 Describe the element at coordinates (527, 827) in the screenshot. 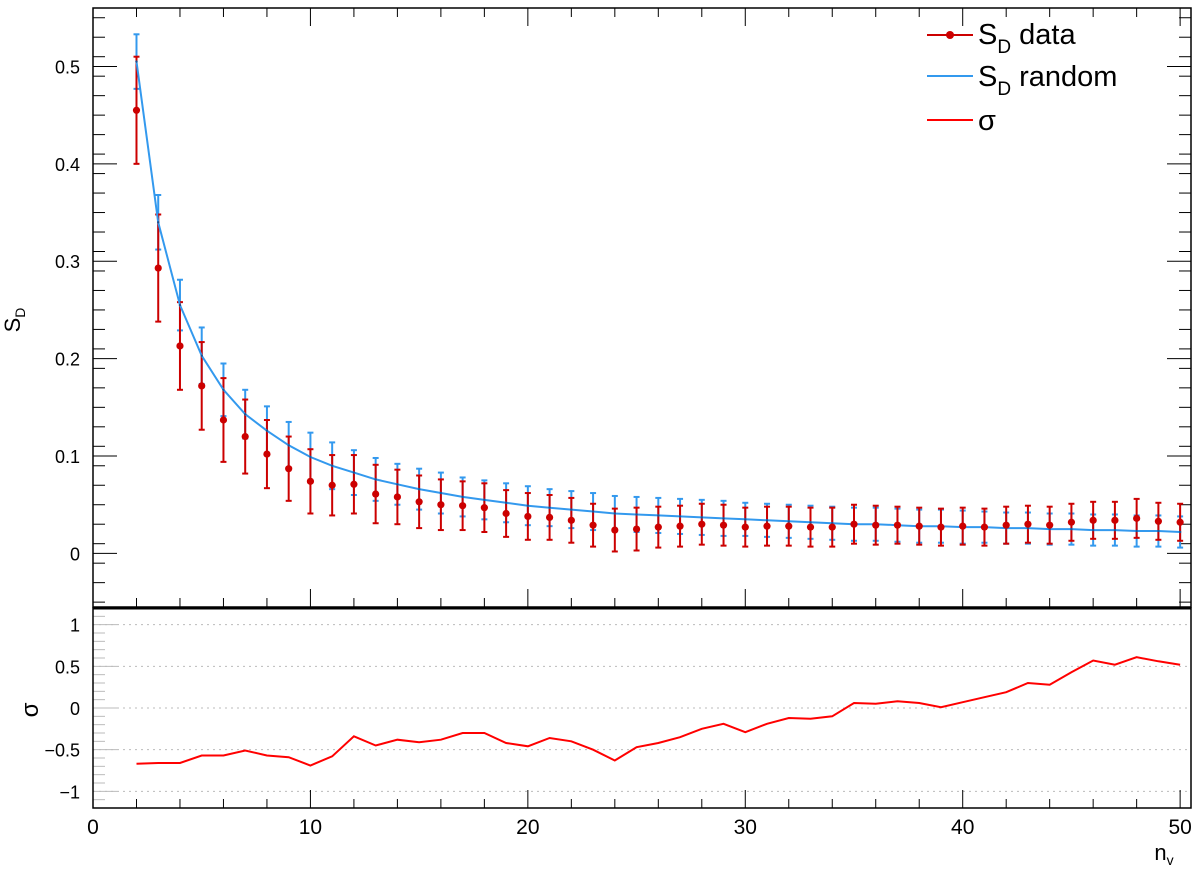

I see `x-tick-label: 20` at that location.